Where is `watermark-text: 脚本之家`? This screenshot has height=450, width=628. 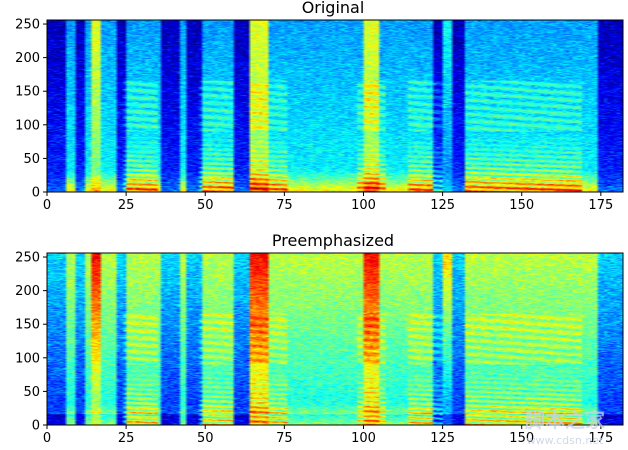 watermark-text: 脚本之家 is located at coordinates (565, 420).